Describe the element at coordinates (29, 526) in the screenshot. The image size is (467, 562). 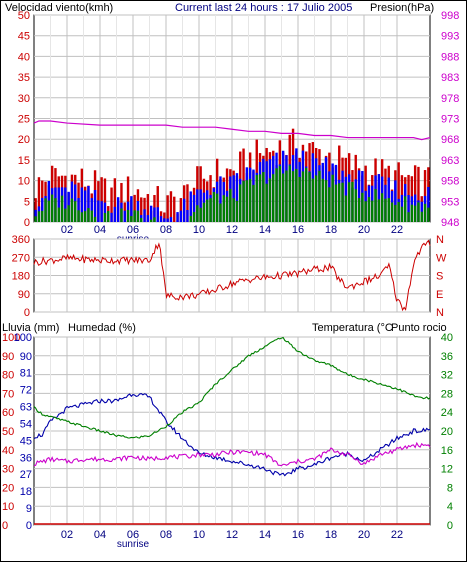
I see `humidity-tick-label: 0` at that location.